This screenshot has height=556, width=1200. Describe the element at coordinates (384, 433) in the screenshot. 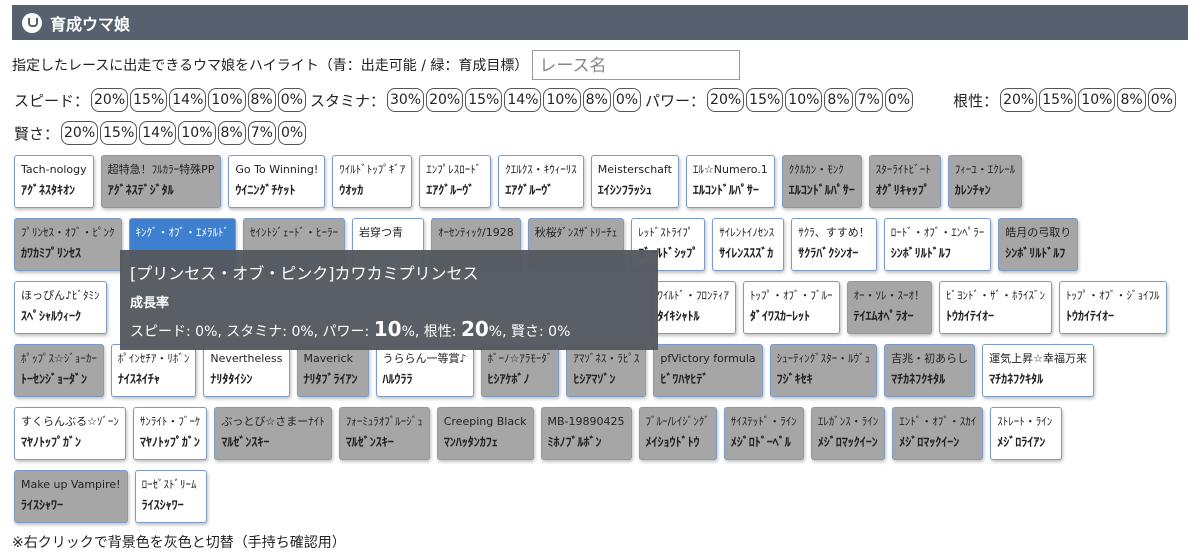

I see `card: ﾌｫｰﾐｭﾗｵﾌﾞﾙｰｼﾞｭ ﾏﾙｾﾞﾝｽｷｰ` at that location.